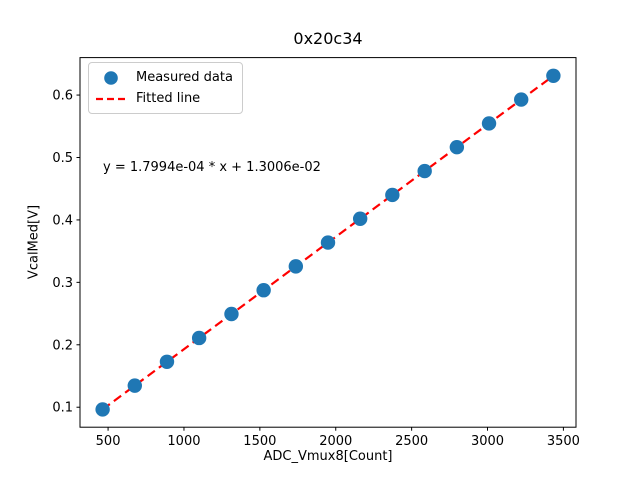 The image size is (640, 480). Describe the element at coordinates (62, 220) in the screenshot. I see `y-tick-label: 0.4` at that location.